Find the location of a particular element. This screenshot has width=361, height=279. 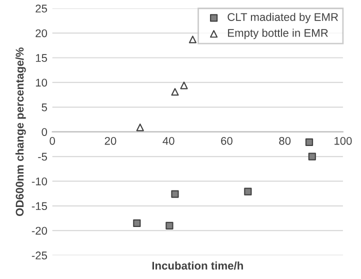

y-tick-label: -10 is located at coordinates (40, 181).